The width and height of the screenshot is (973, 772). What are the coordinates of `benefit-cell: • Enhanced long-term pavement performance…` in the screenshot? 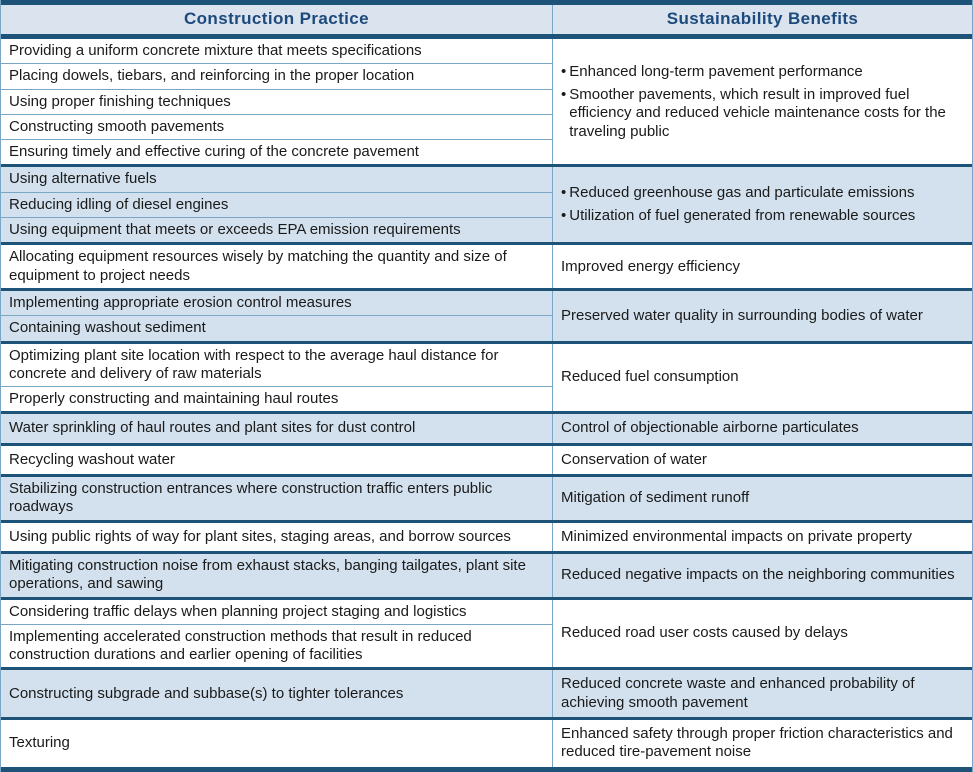 It's located at (762, 102).